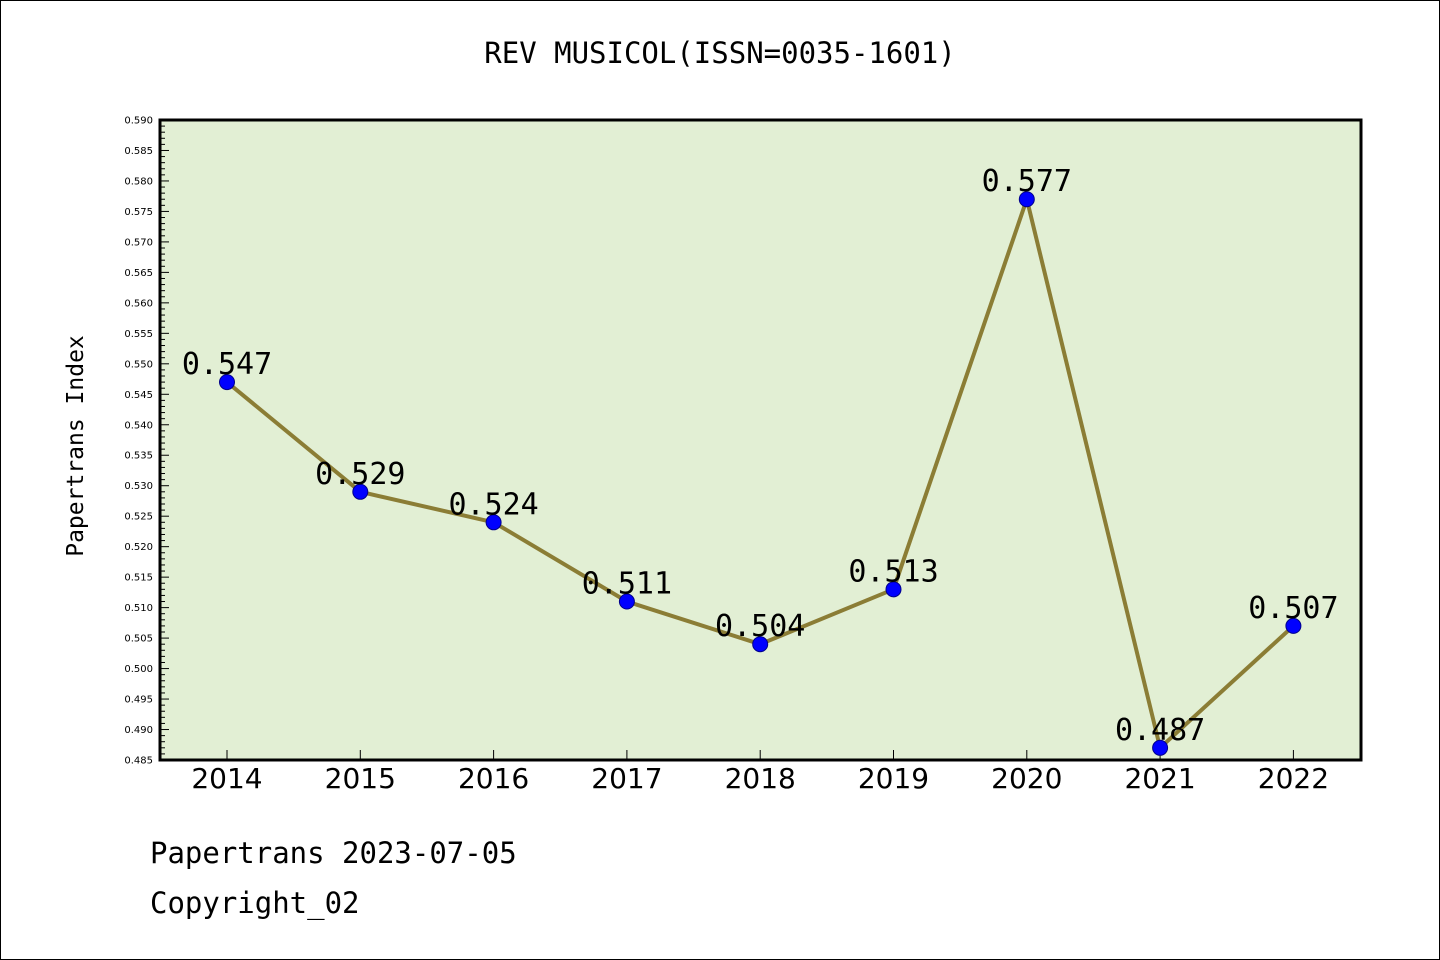 Image resolution: width=1440 pixels, height=960 pixels. Describe the element at coordinates (138, 730) in the screenshot. I see `y-tick-label: 0.490` at that location.